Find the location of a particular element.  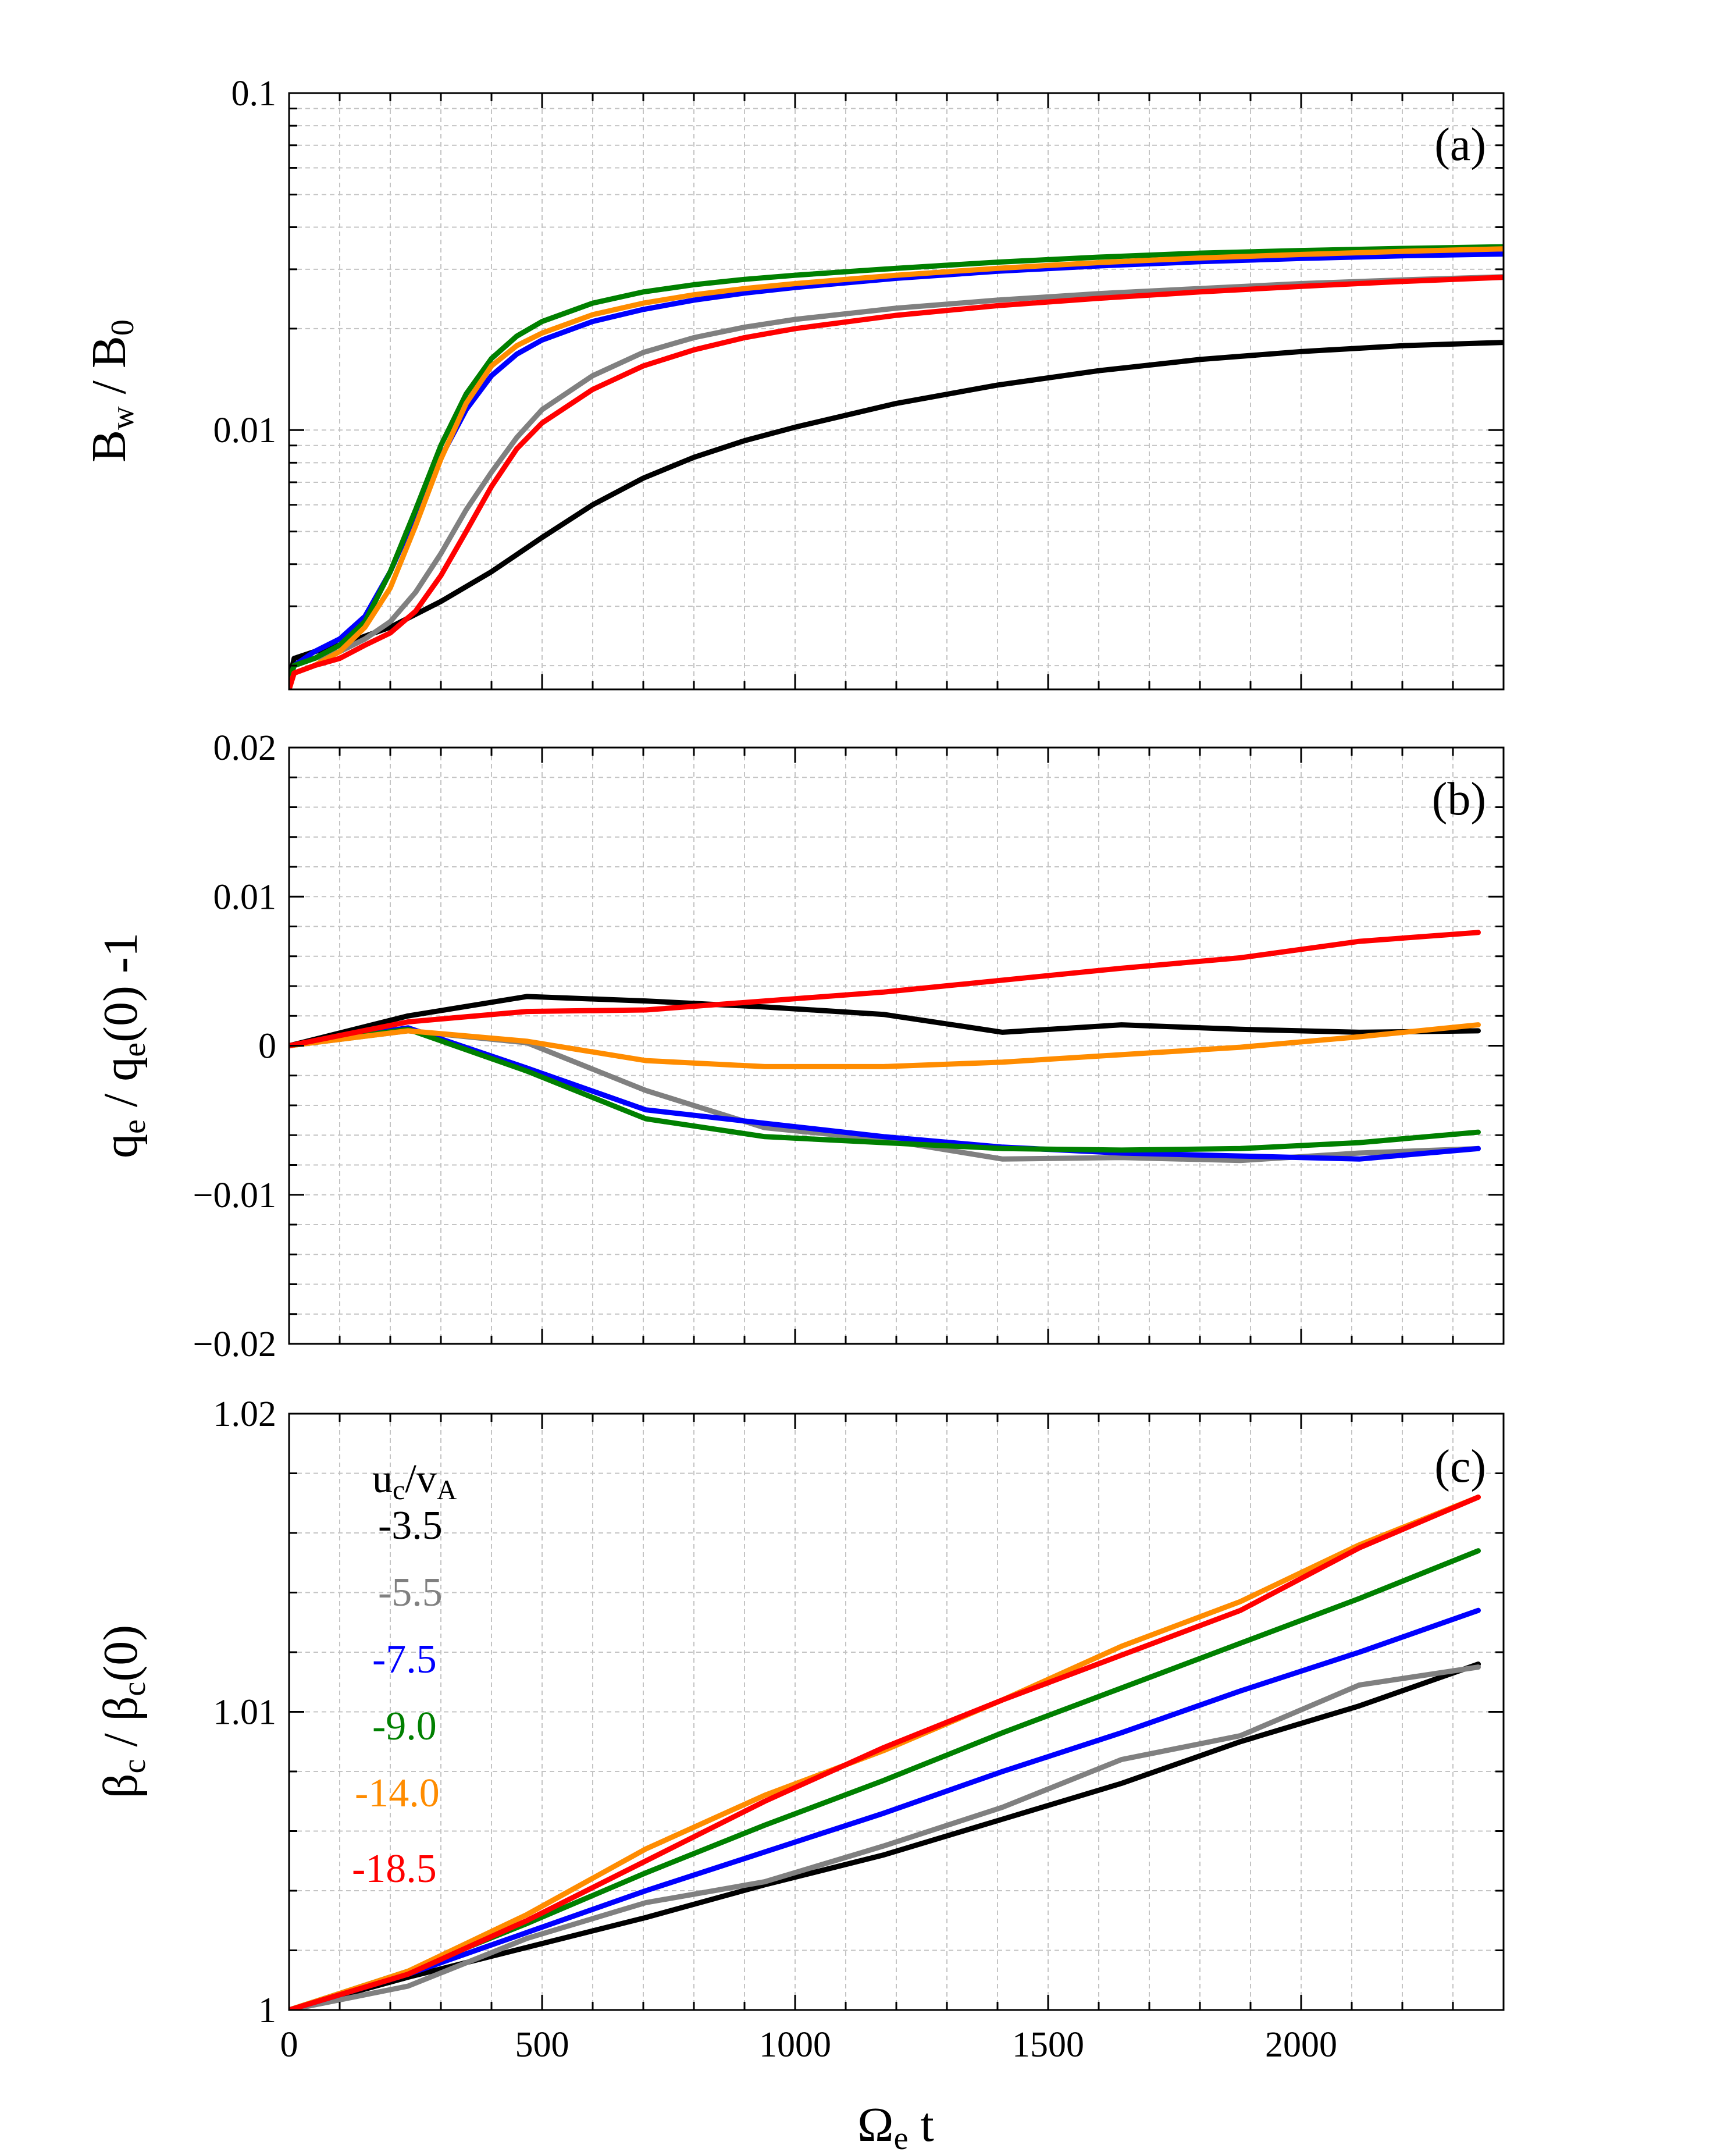

legend-entry: -5.5 is located at coordinates (410, 1592).